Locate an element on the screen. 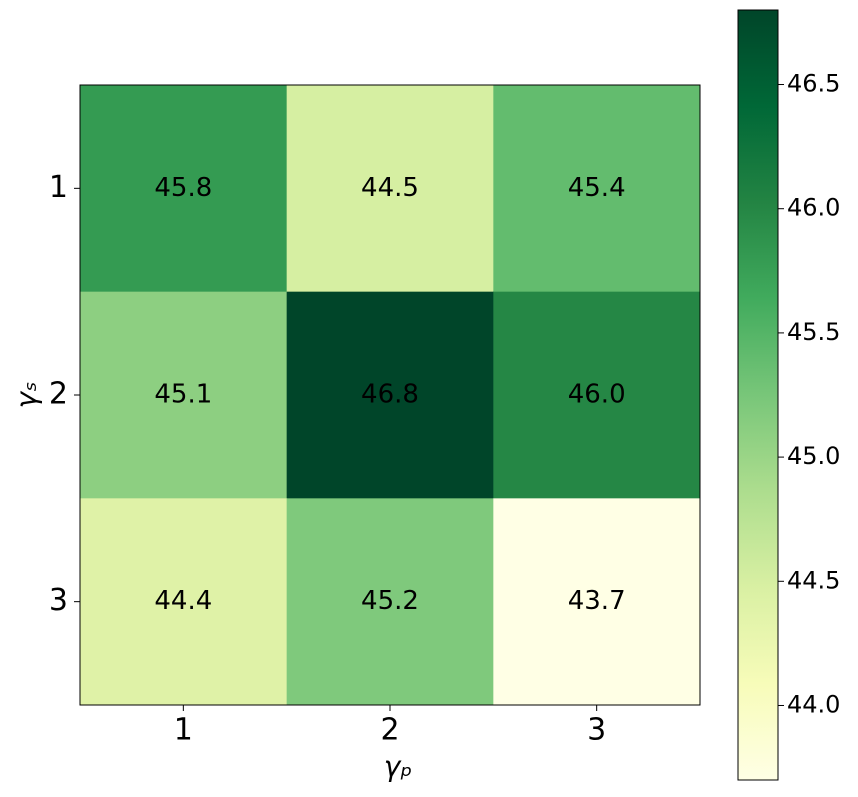 The width and height of the screenshot is (858, 797). cell-label: 44.4 is located at coordinates (183, 601).